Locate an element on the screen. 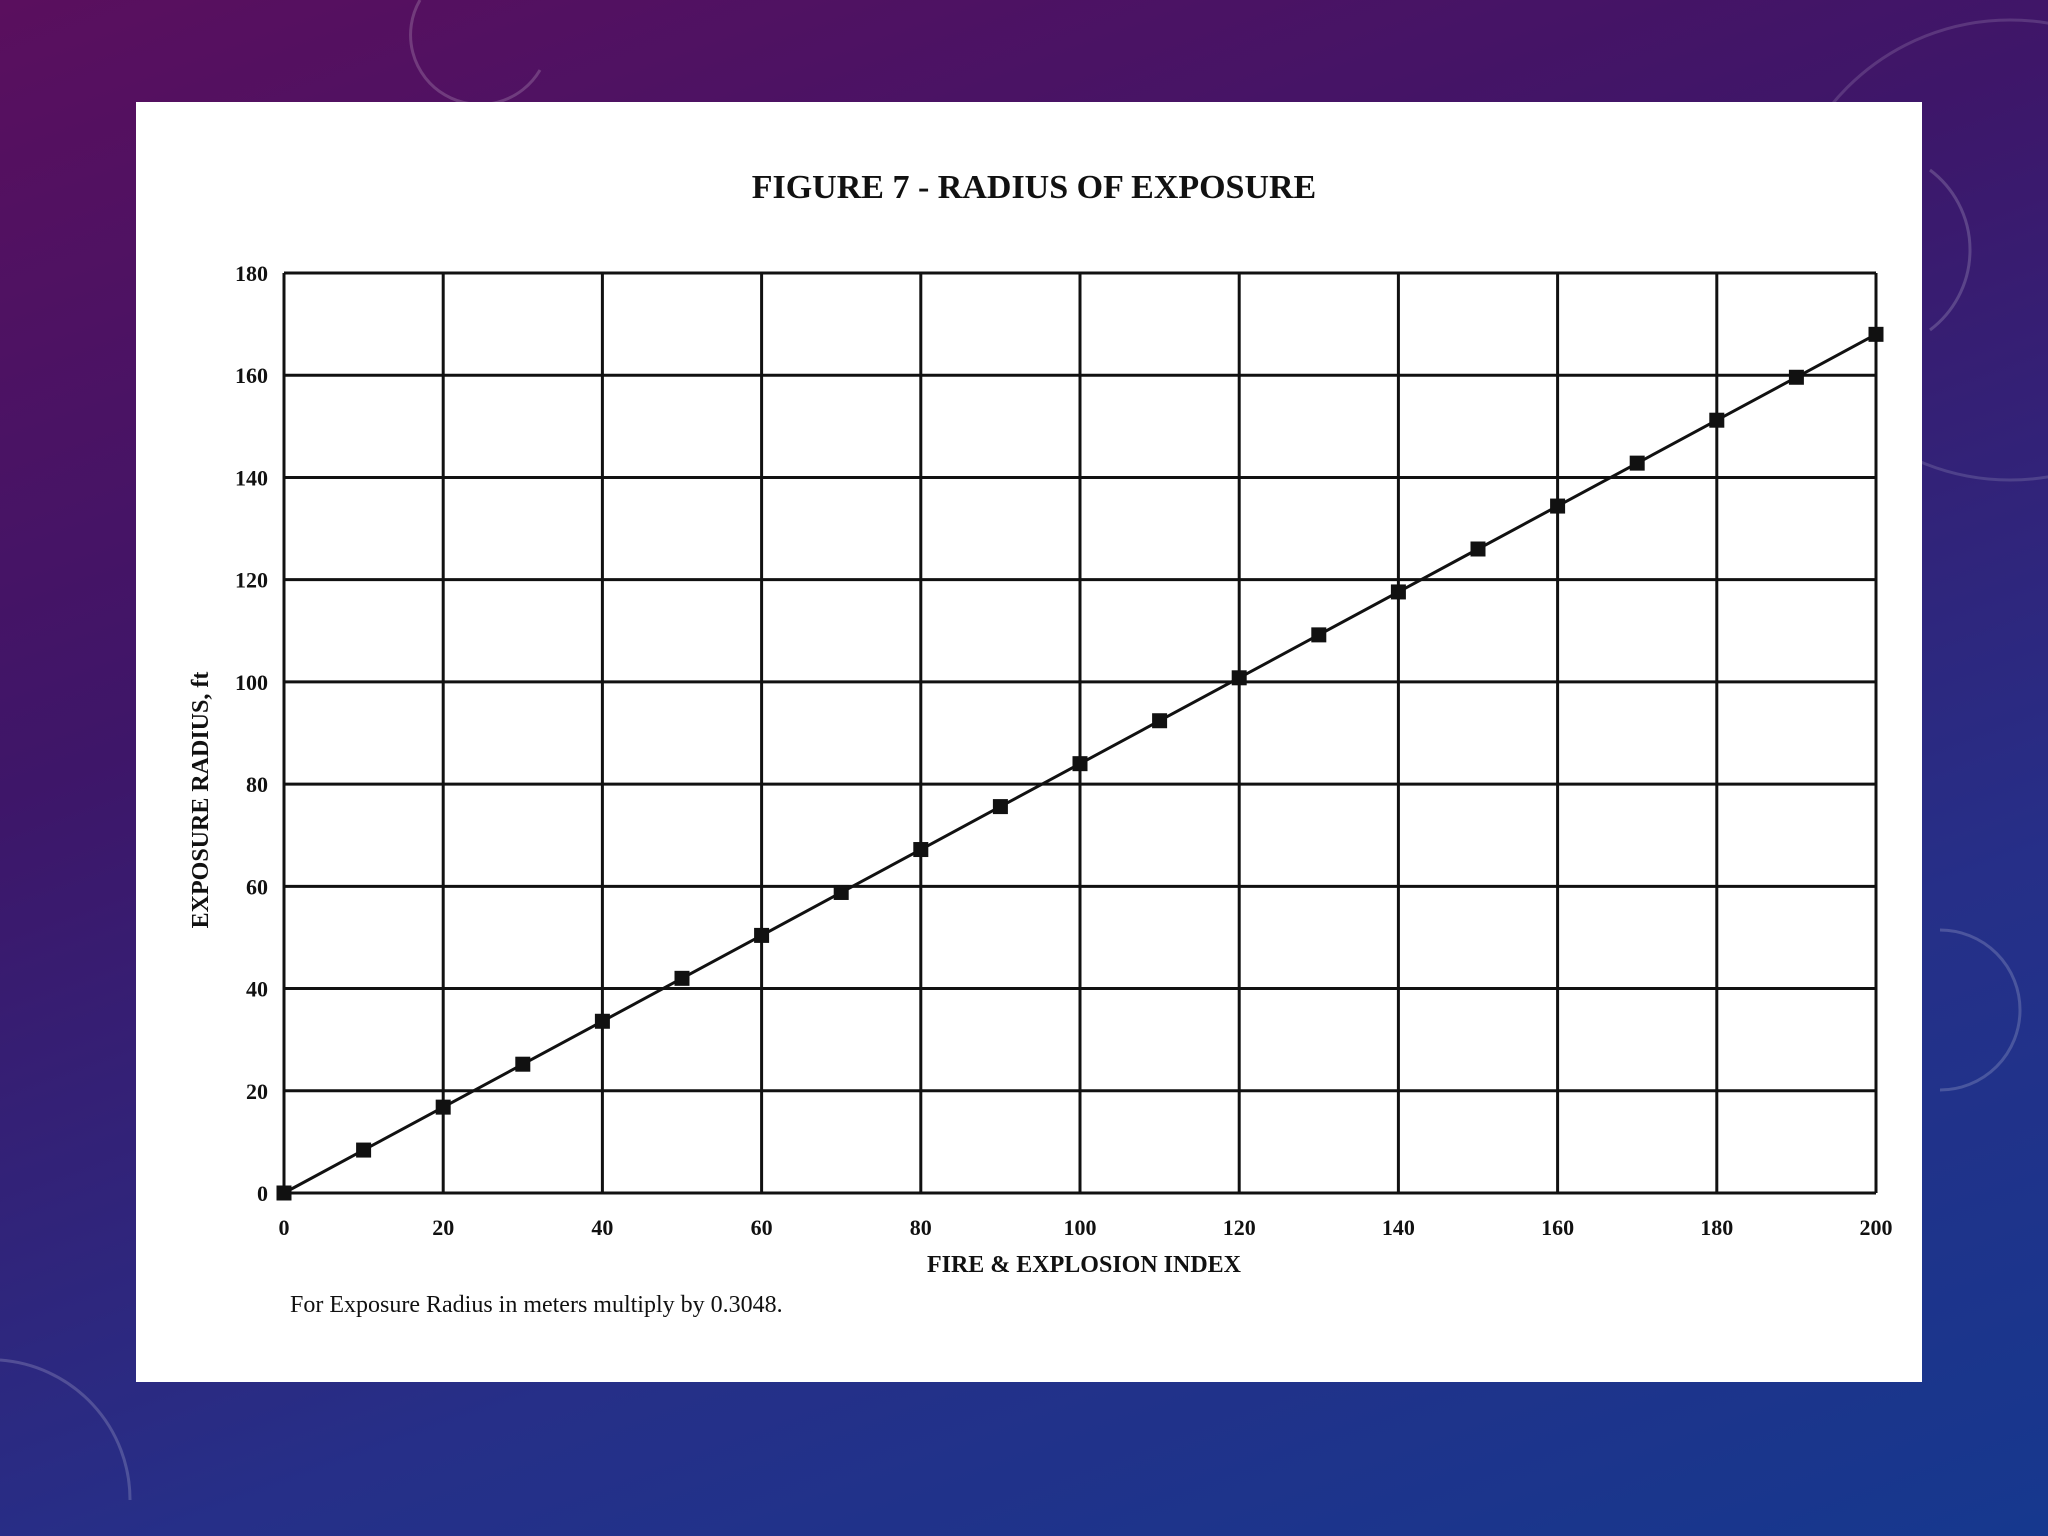  decor-arc-top-left is located at coordinates (475, 53).